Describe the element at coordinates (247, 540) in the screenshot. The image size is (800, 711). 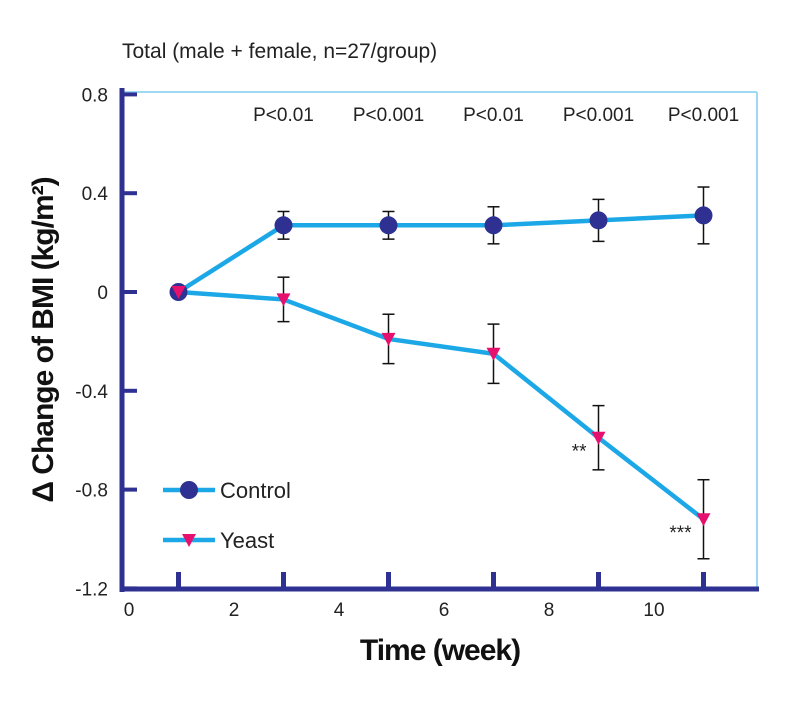
I see `legend-label: Yeast` at that location.